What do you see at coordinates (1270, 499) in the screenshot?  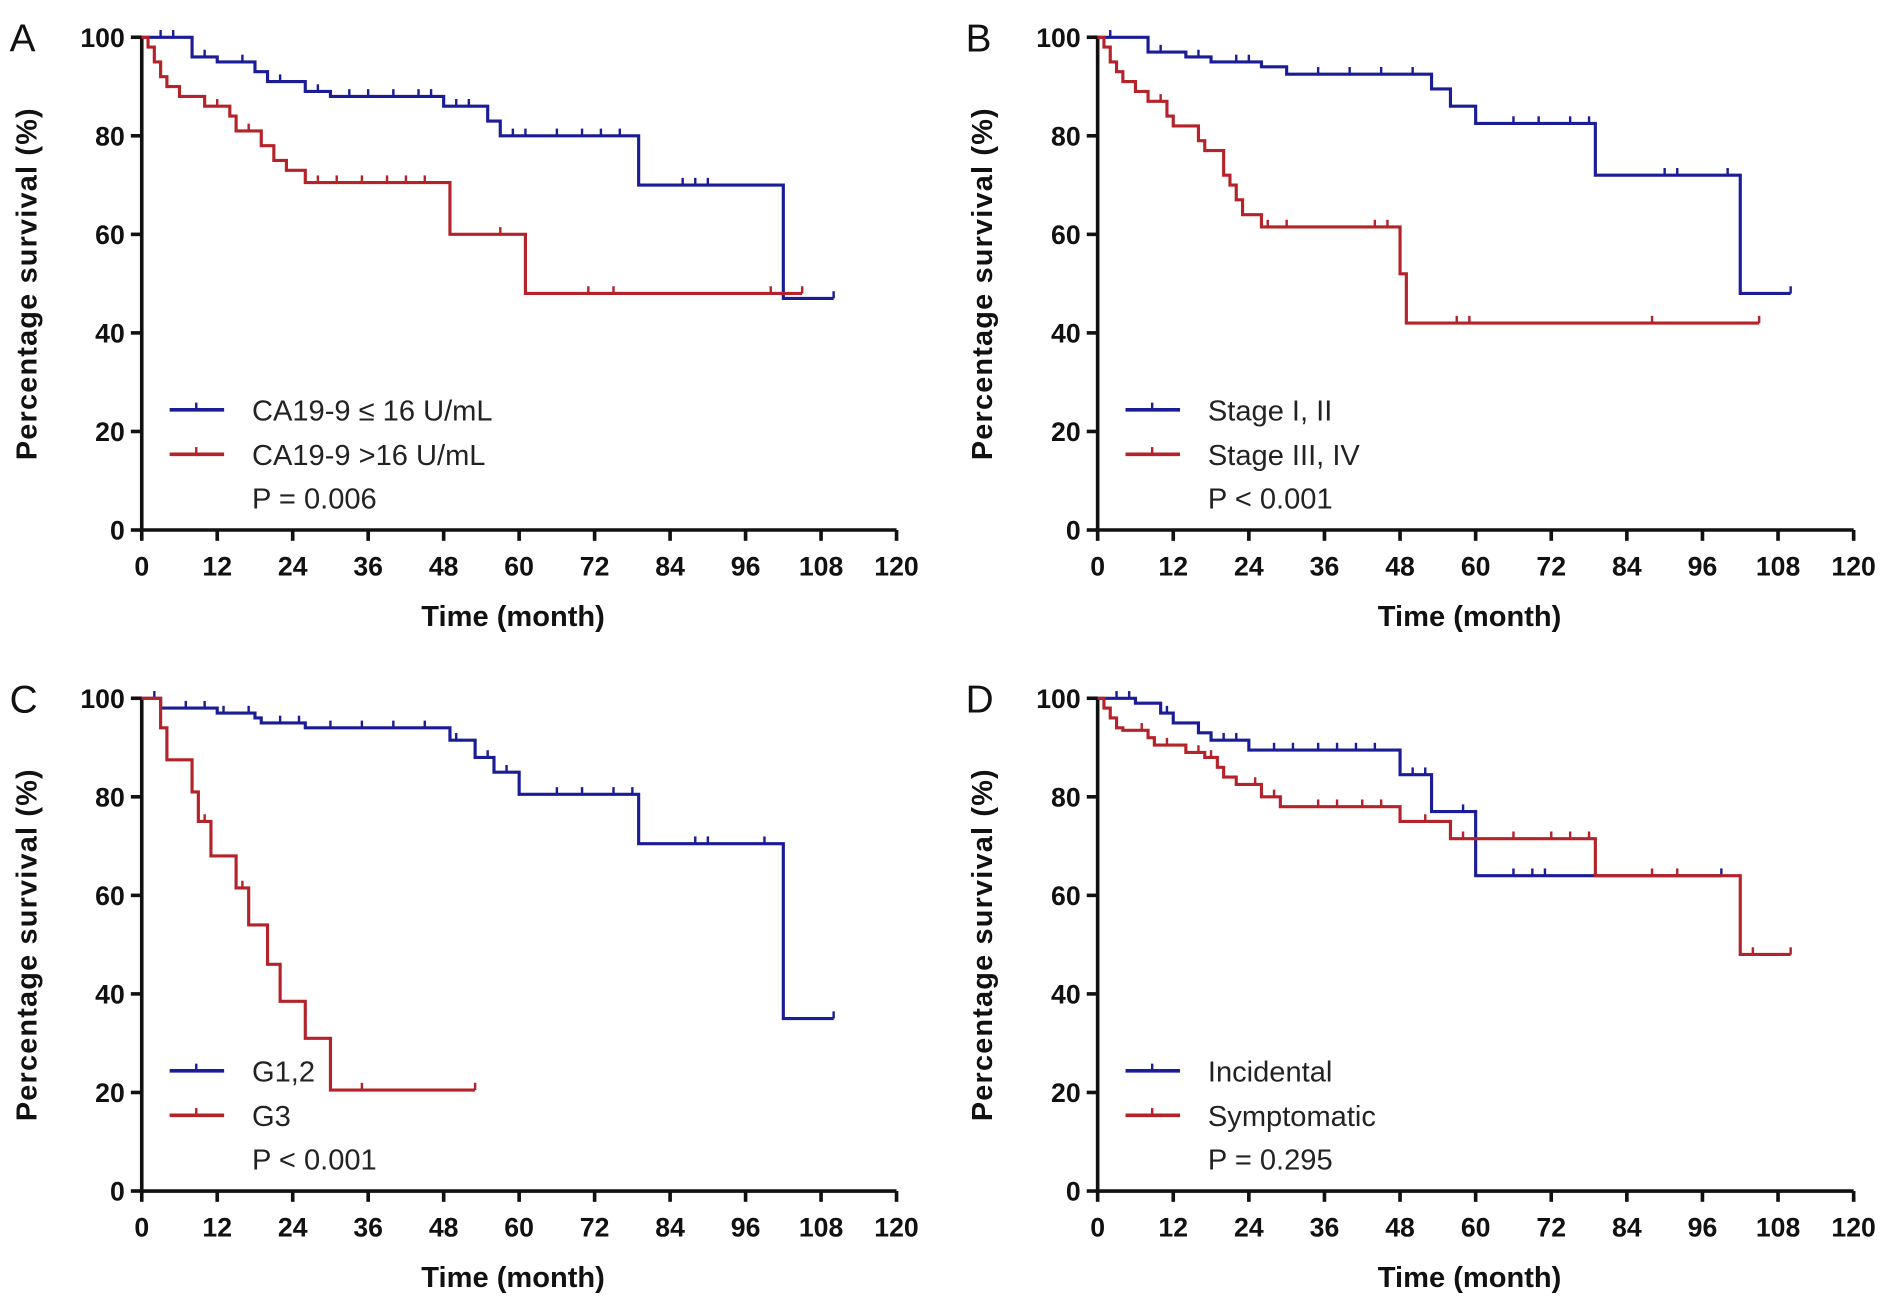 I see `p-value: P < 0.001` at bounding box center [1270, 499].